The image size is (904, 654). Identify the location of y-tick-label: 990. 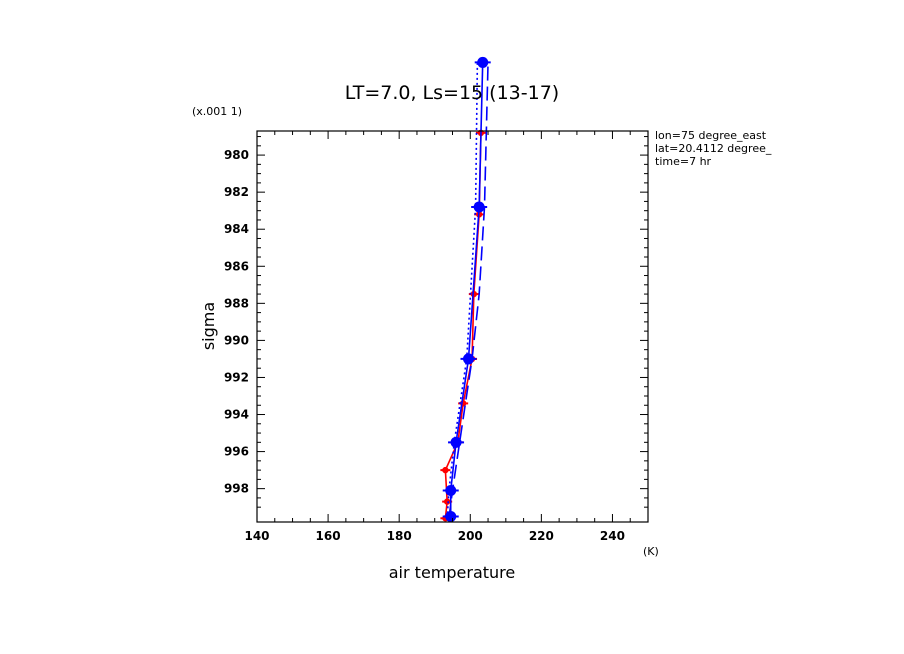
(236, 340).